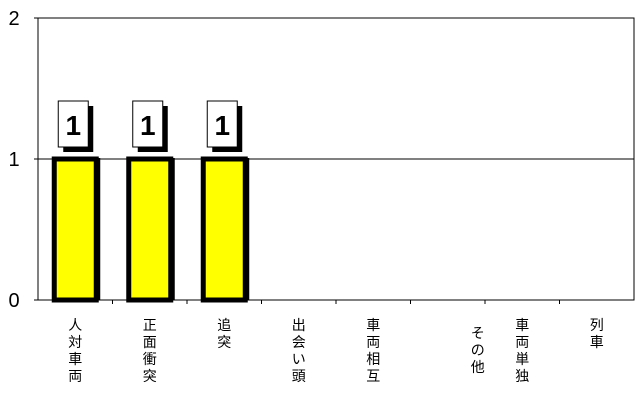 The height and width of the screenshot is (394, 636). I want to click on category-label: 独, so click(522, 377).